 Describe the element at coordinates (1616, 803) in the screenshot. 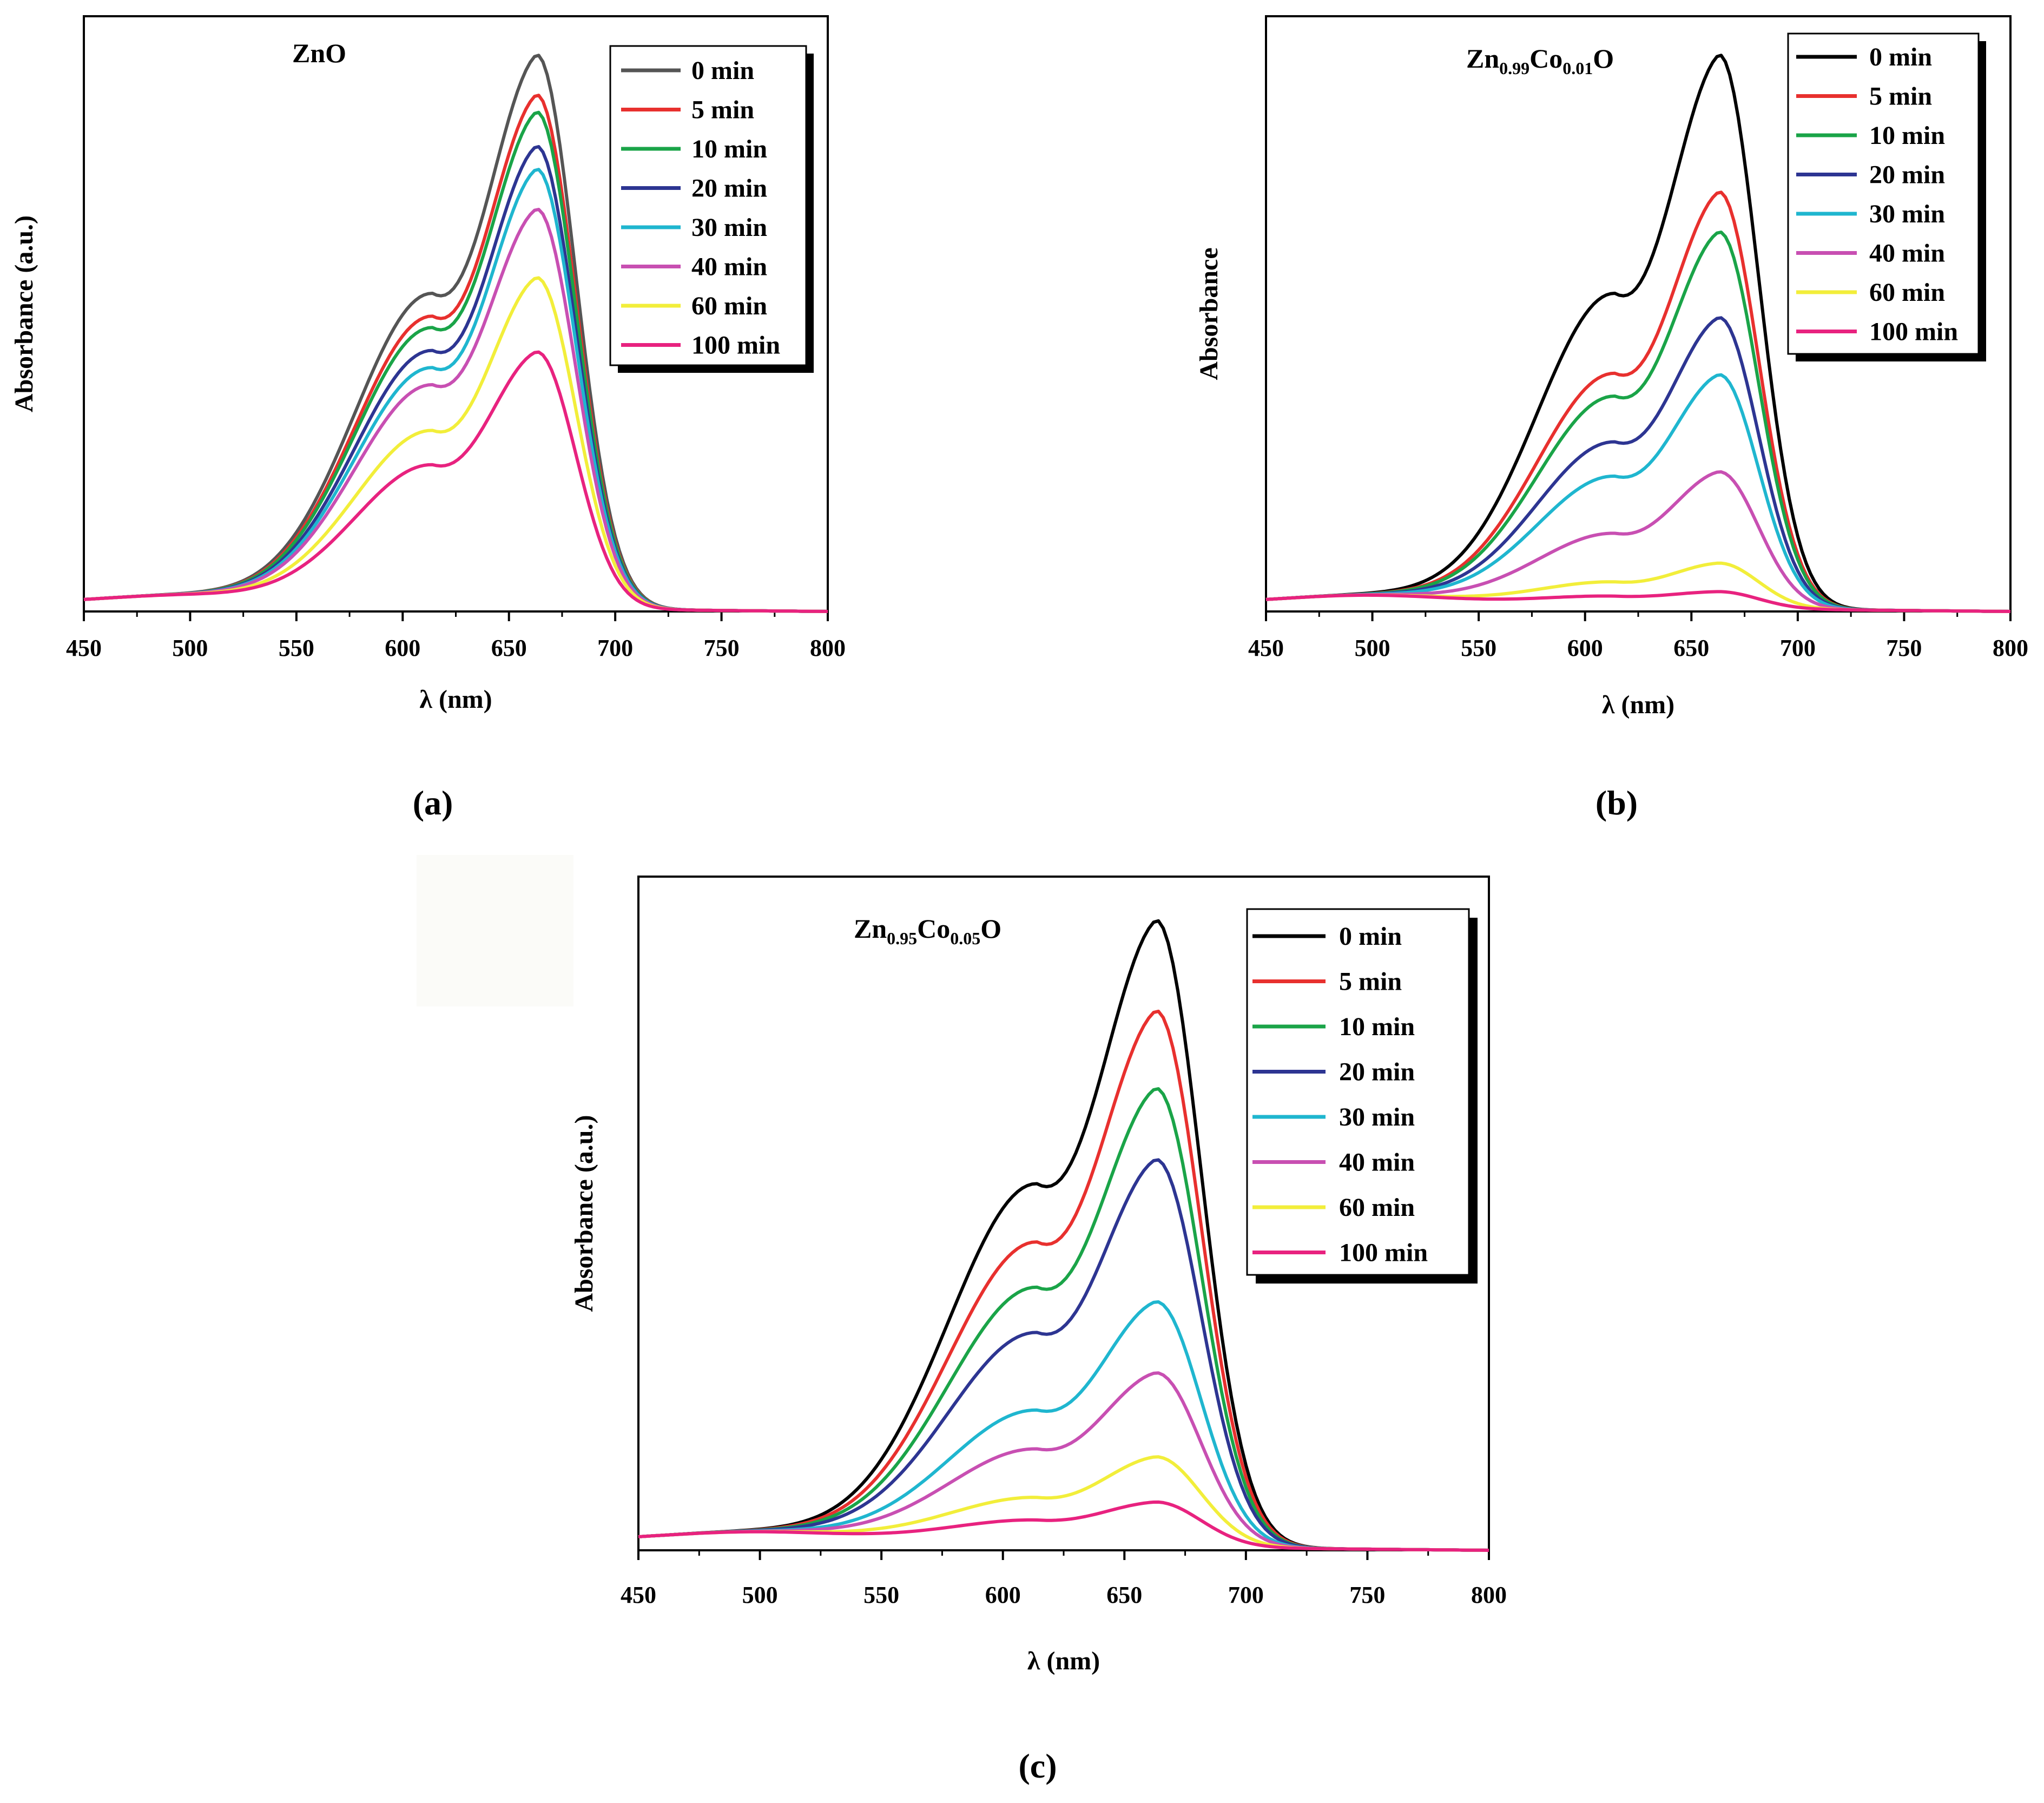

I see `caption-b: (b)` at that location.